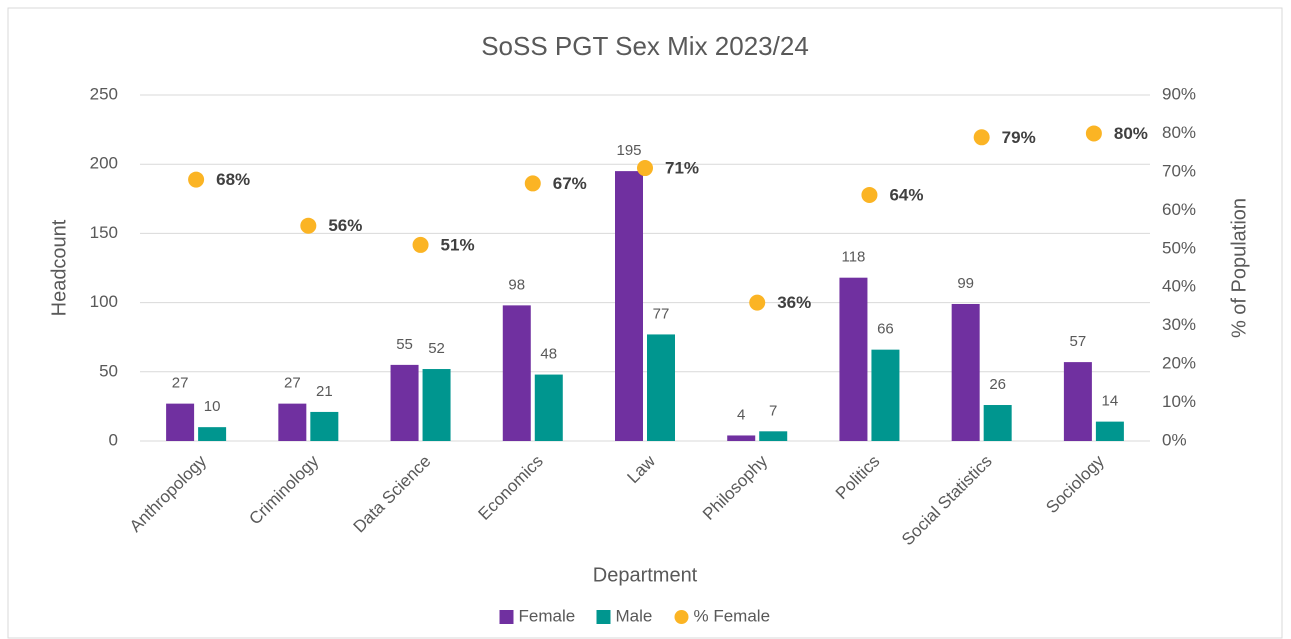  Describe the element at coordinates (324, 391) in the screenshot. I see `bar-label: 21` at that location.